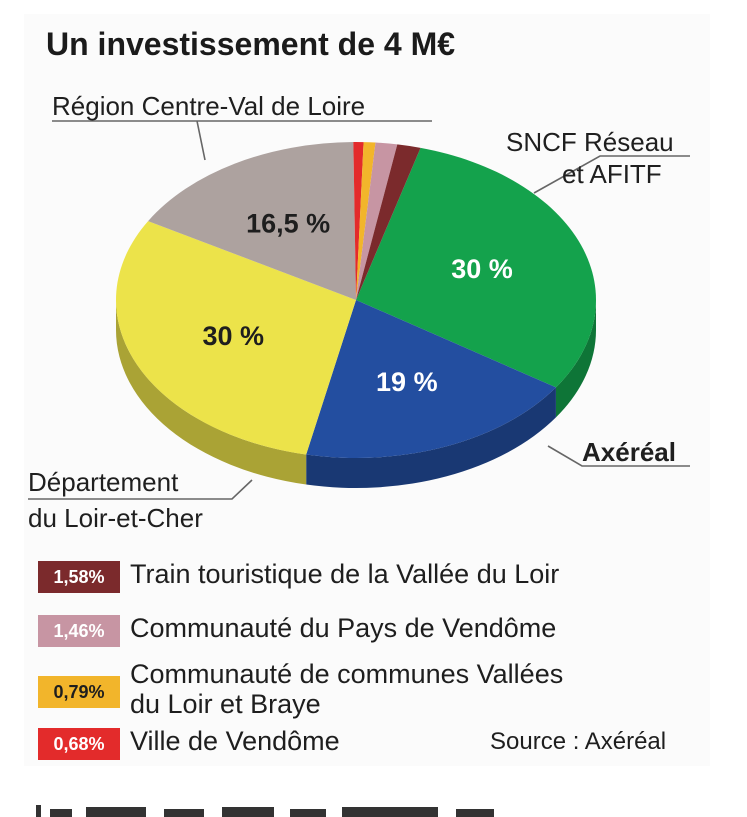 The image size is (747, 817). Describe the element at coordinates (288, 224) in the screenshot. I see `pie-label-departement-du-loir-et-cher: 16,5 %` at that location.